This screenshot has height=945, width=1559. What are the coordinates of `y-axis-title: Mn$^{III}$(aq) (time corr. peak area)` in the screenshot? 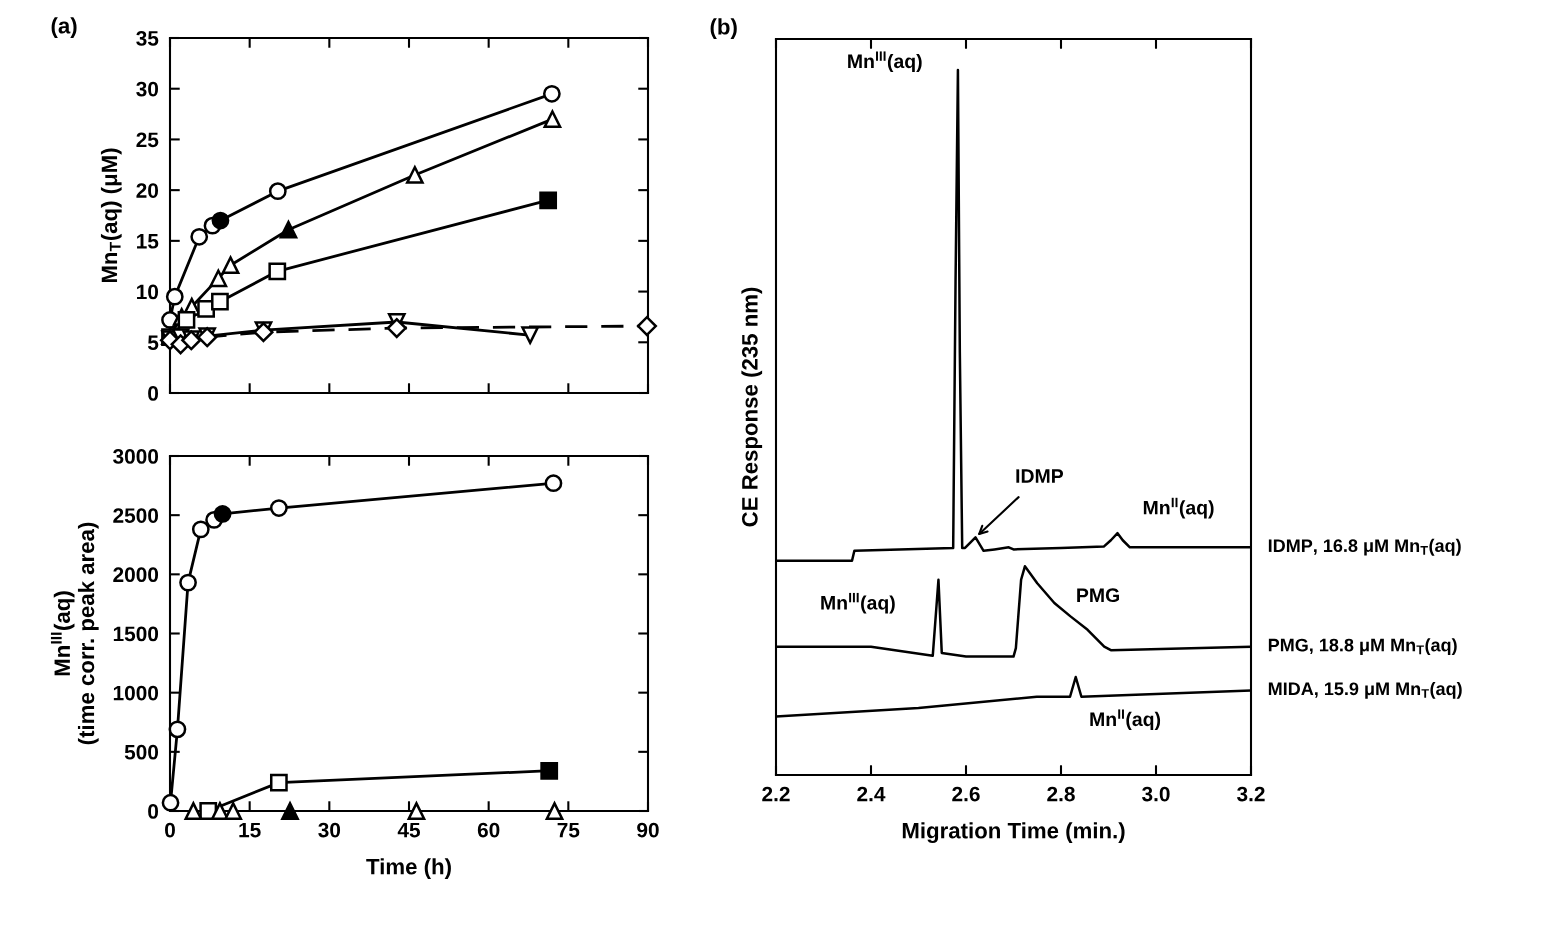 It's located at (74, 633).